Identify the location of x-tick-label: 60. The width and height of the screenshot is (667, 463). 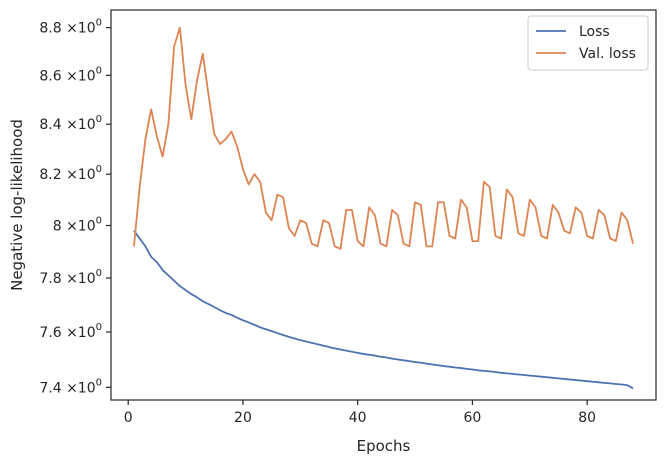
(473, 418).